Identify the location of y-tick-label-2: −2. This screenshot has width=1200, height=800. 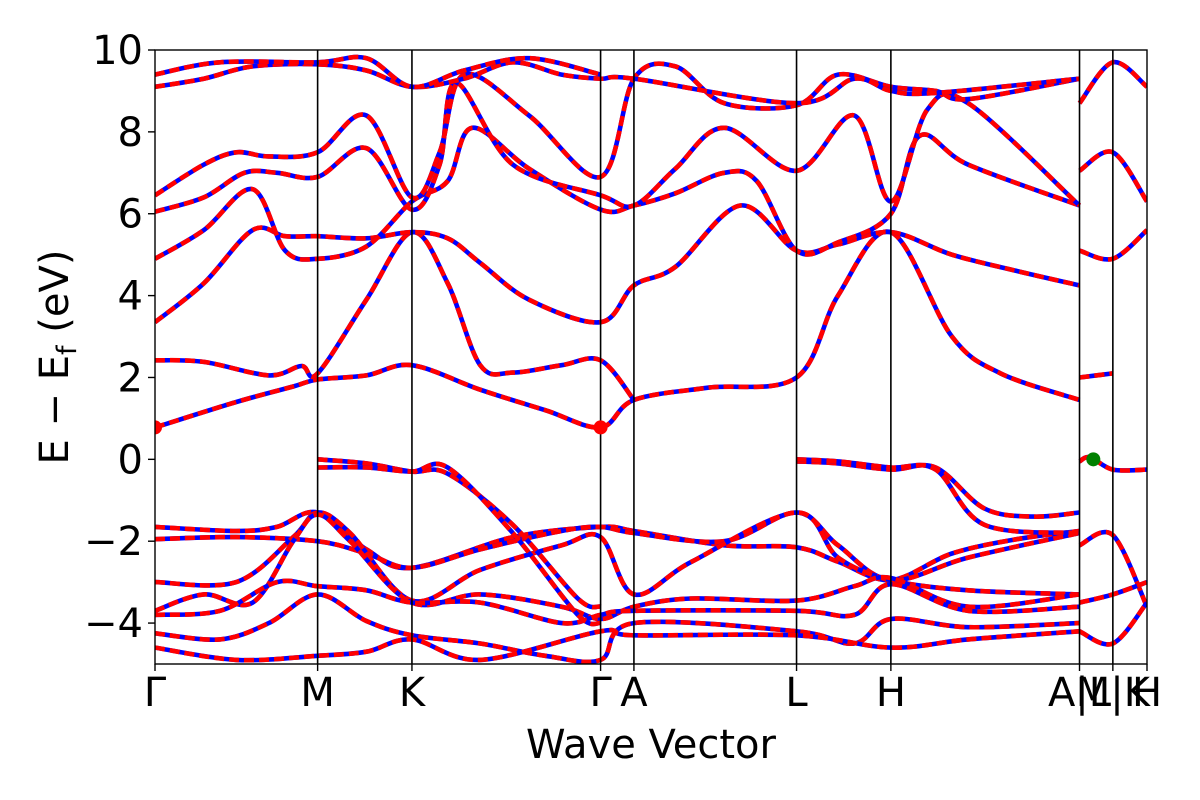
(113, 542).